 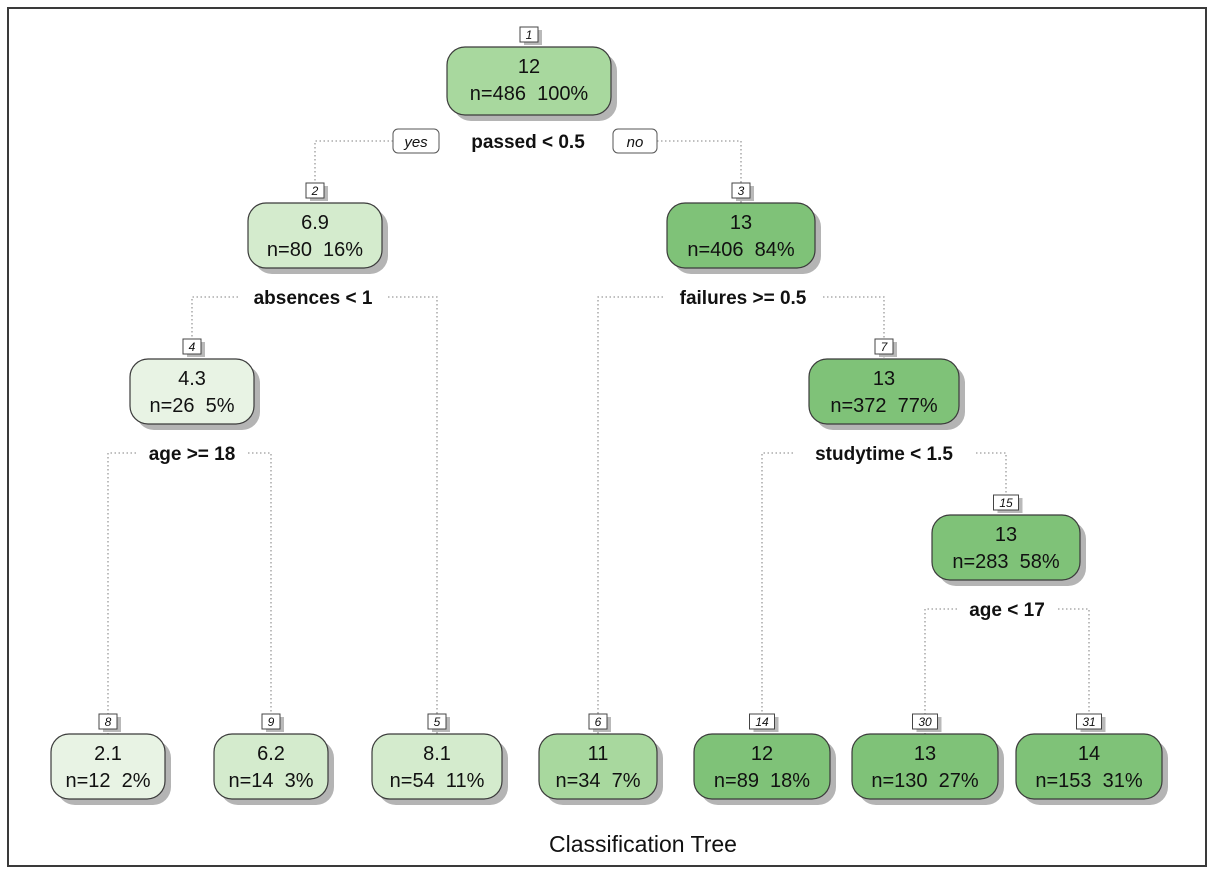 I want to click on node-15: 15 13 n=283 58%, so click(x=1009, y=540).